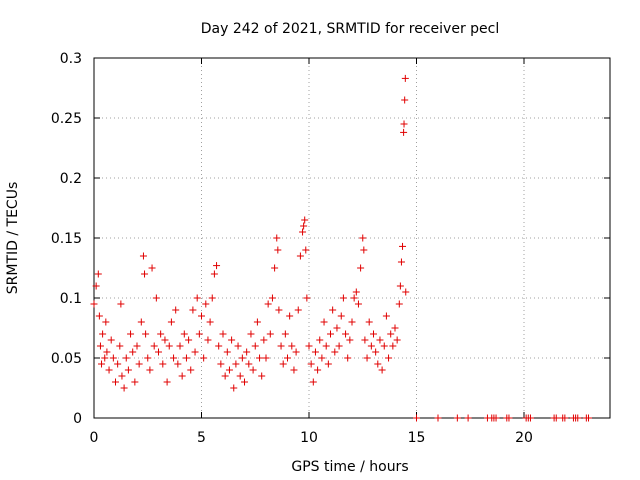 Image resolution: width=640 pixels, height=480 pixels. What do you see at coordinates (349, 467) in the screenshot?
I see `x-axis-label: GPS time / hours` at bounding box center [349, 467].